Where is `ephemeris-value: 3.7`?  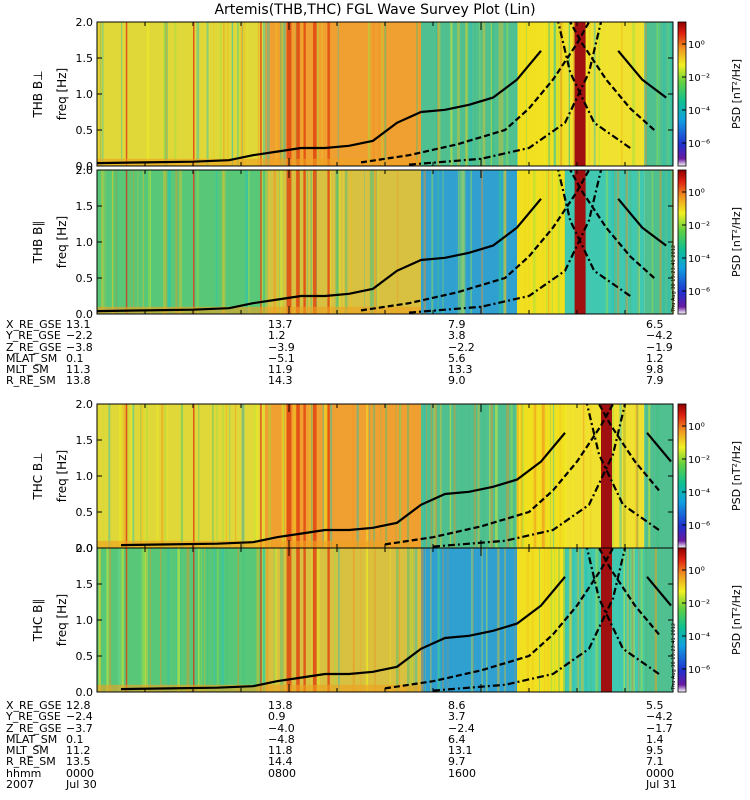 ephemeris-value: 3.7 is located at coordinates (457, 717).